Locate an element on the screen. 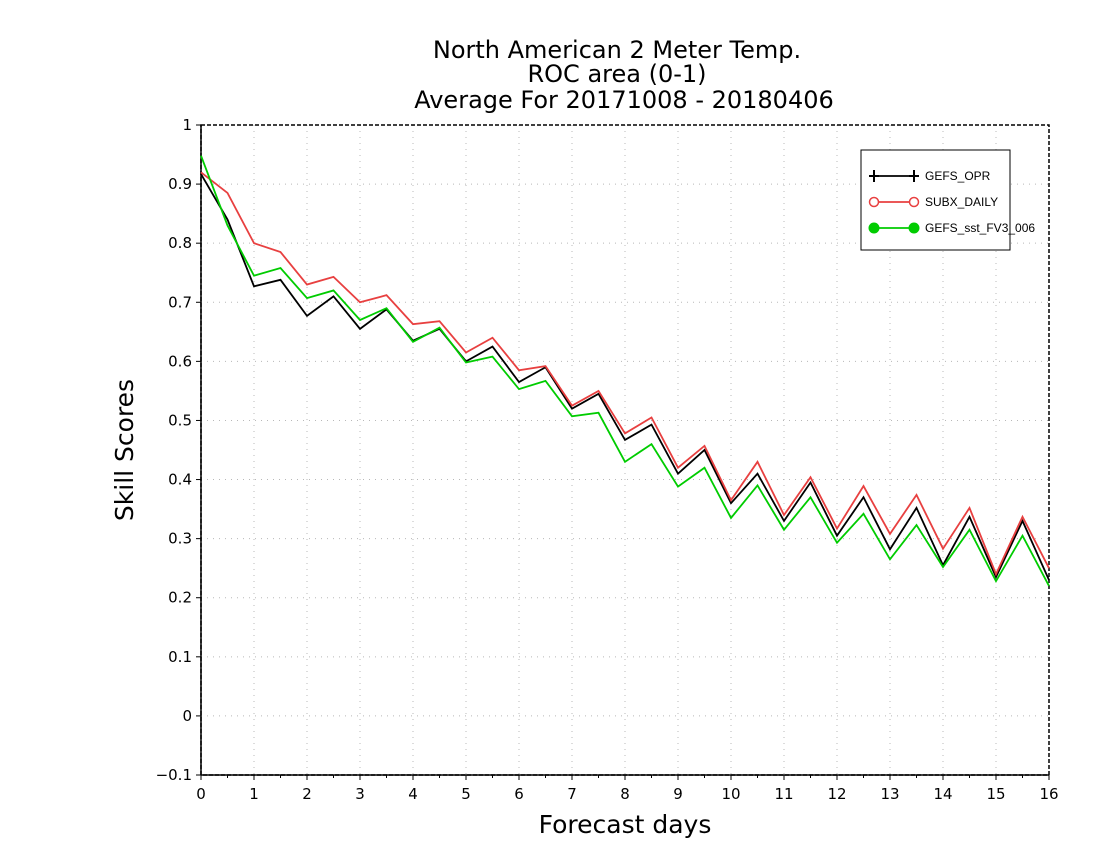  y-tick-label: 0.6 is located at coordinates (180, 361).